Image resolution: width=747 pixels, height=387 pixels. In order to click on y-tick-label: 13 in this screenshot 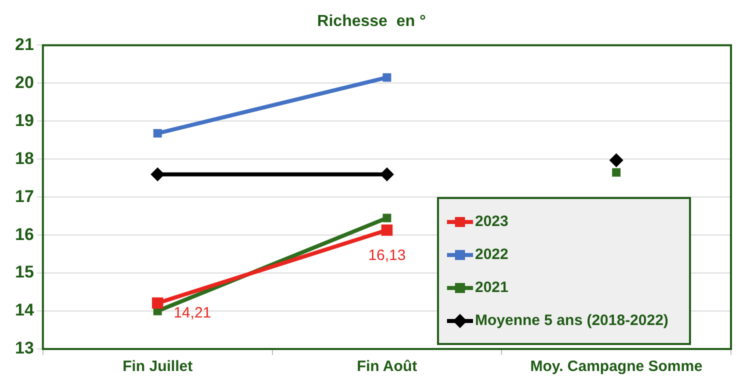, I will do `click(24, 348)`.